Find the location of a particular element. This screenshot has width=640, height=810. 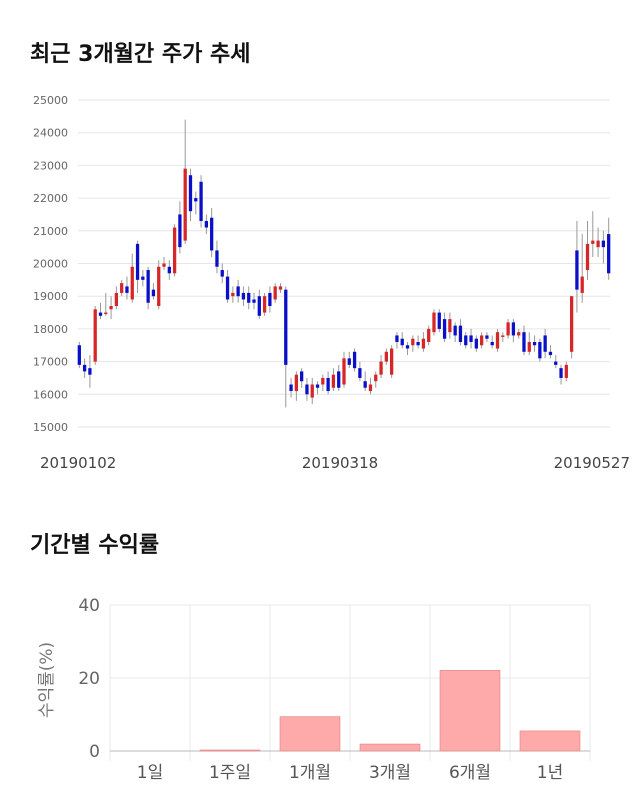

price-y-tick-label: 23000 is located at coordinates (50, 165).